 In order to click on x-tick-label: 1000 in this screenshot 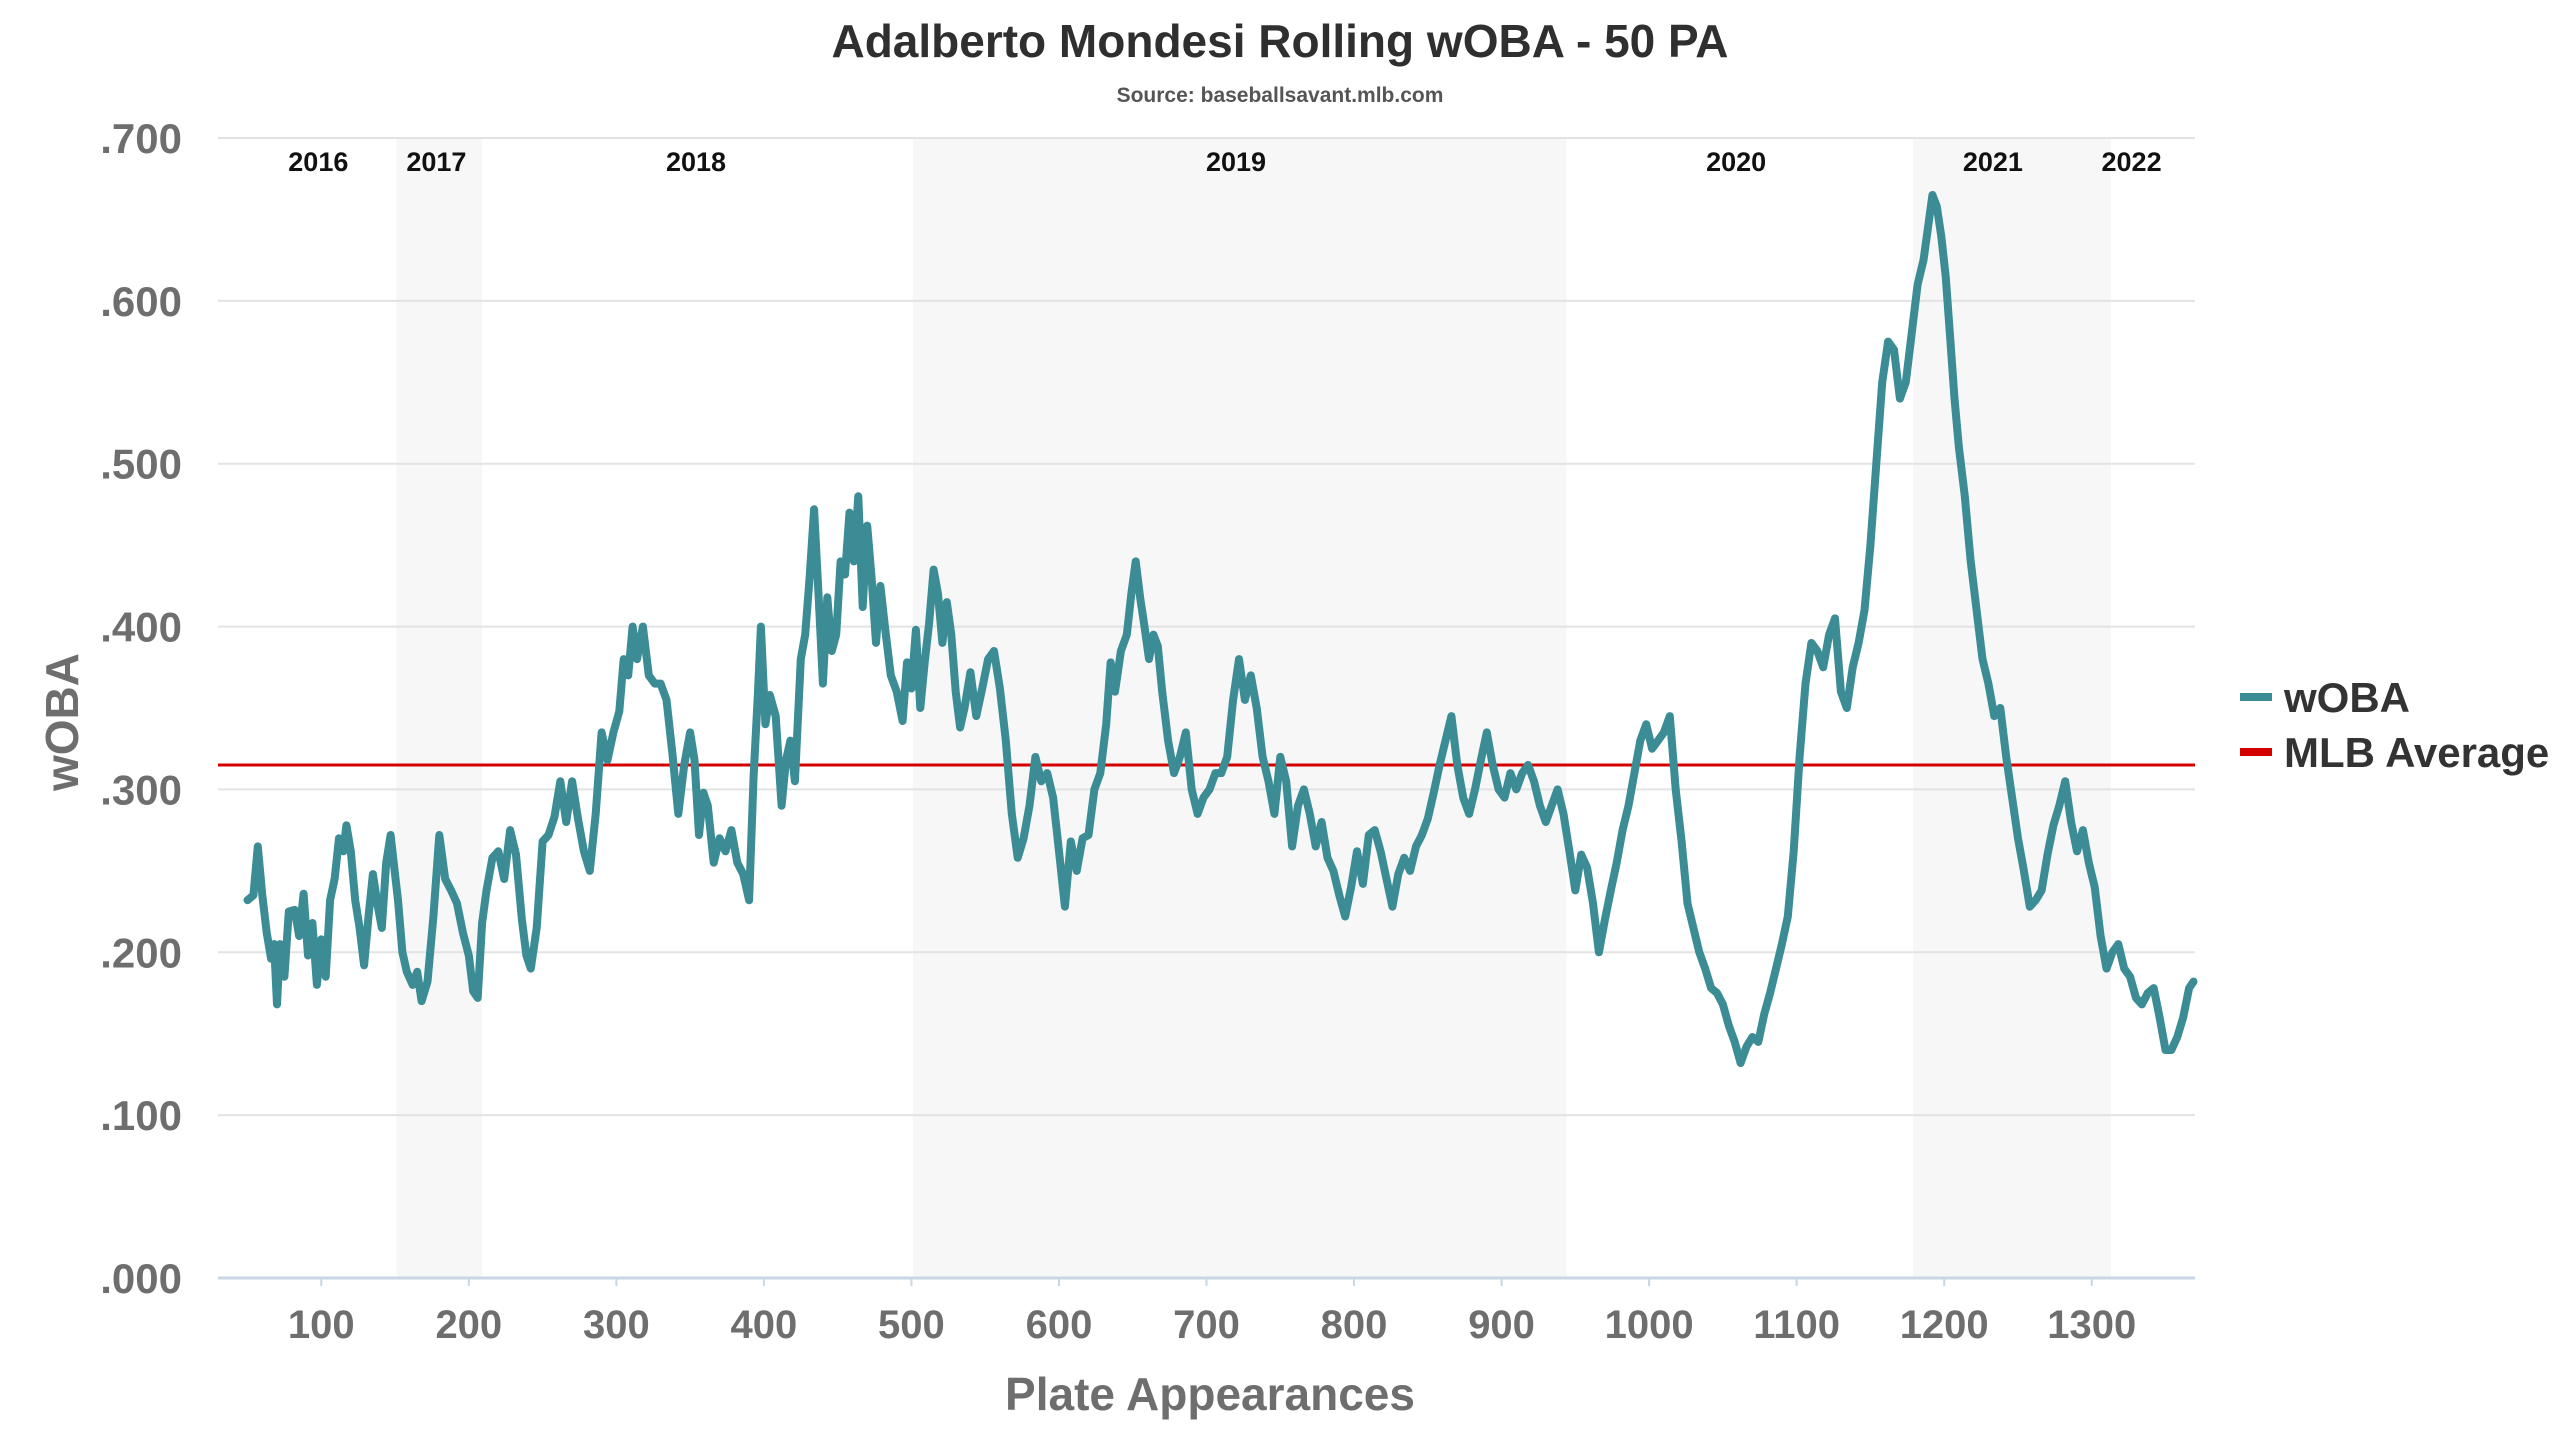, I will do `click(1649, 1325)`.